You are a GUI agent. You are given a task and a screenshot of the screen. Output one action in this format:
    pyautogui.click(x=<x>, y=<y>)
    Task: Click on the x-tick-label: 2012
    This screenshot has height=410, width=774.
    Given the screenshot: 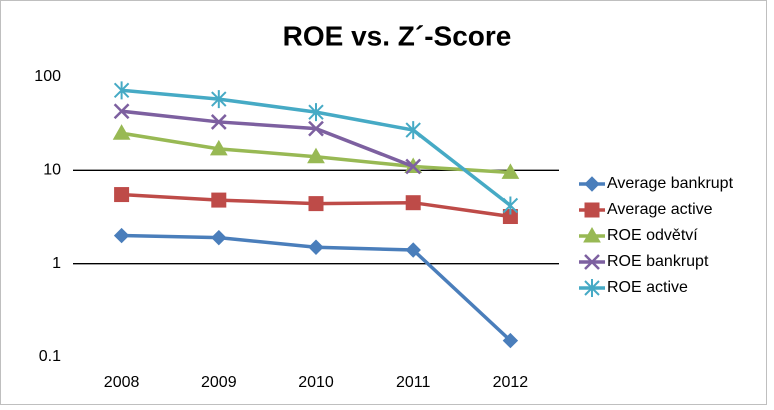 What is the action you would take?
    pyautogui.click(x=511, y=382)
    